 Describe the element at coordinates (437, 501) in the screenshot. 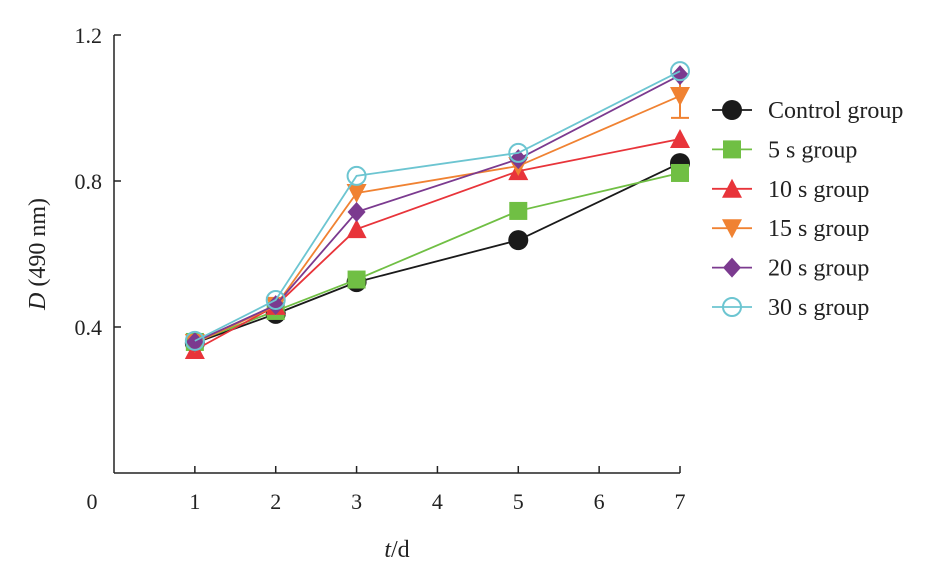

I see `x-tick-label: 4` at that location.